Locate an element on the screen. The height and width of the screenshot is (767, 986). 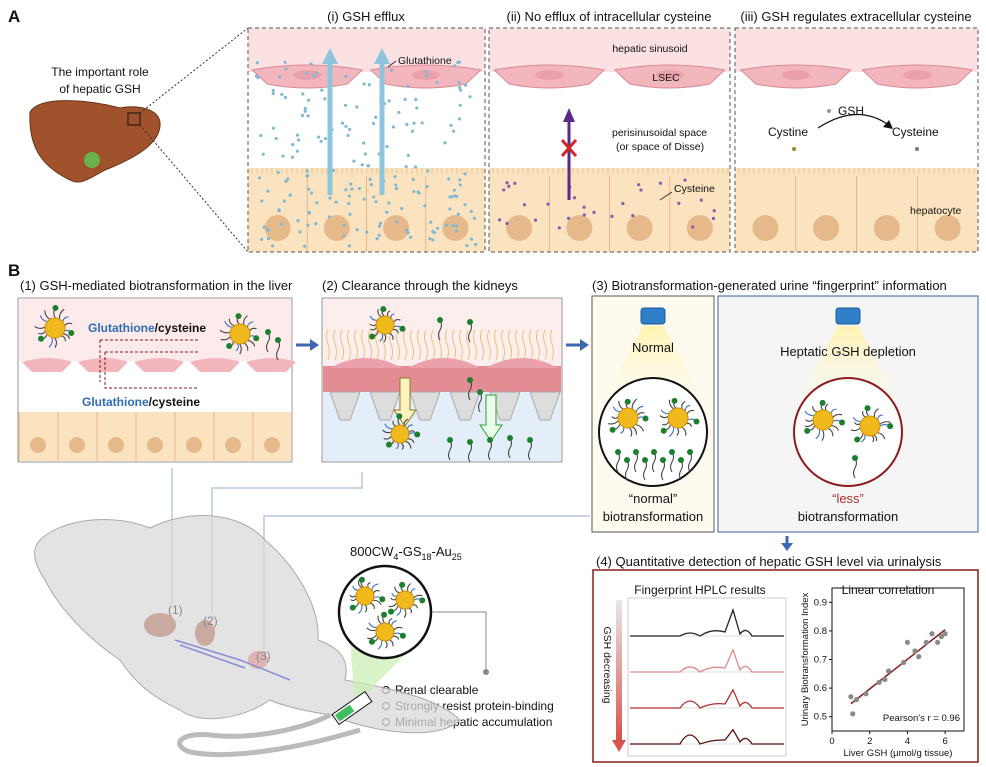
label: GSH is located at coordinates (851, 111).